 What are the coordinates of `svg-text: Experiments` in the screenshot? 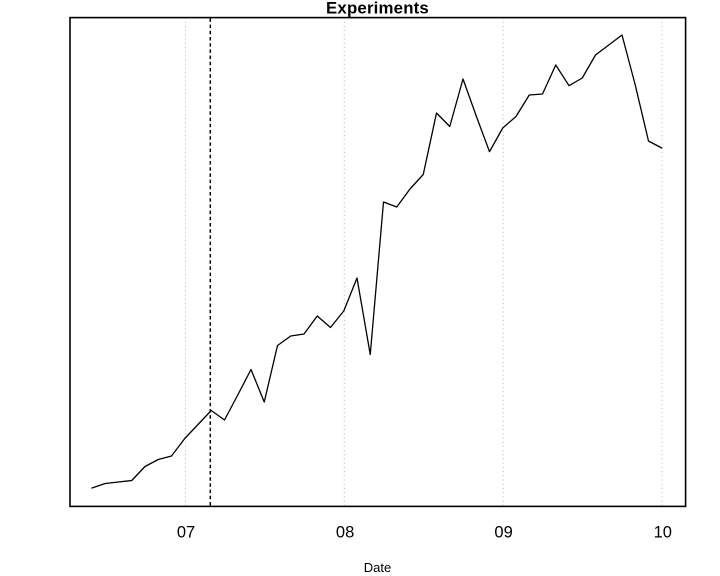 It's located at (377, 8).